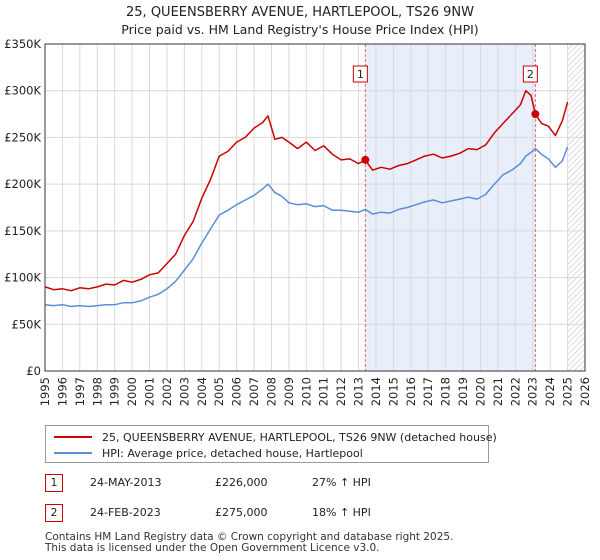 The width and height of the screenshot is (600, 560). What do you see at coordinates (202, 391) in the screenshot?
I see `x-tick-label: 2004` at bounding box center [202, 391].